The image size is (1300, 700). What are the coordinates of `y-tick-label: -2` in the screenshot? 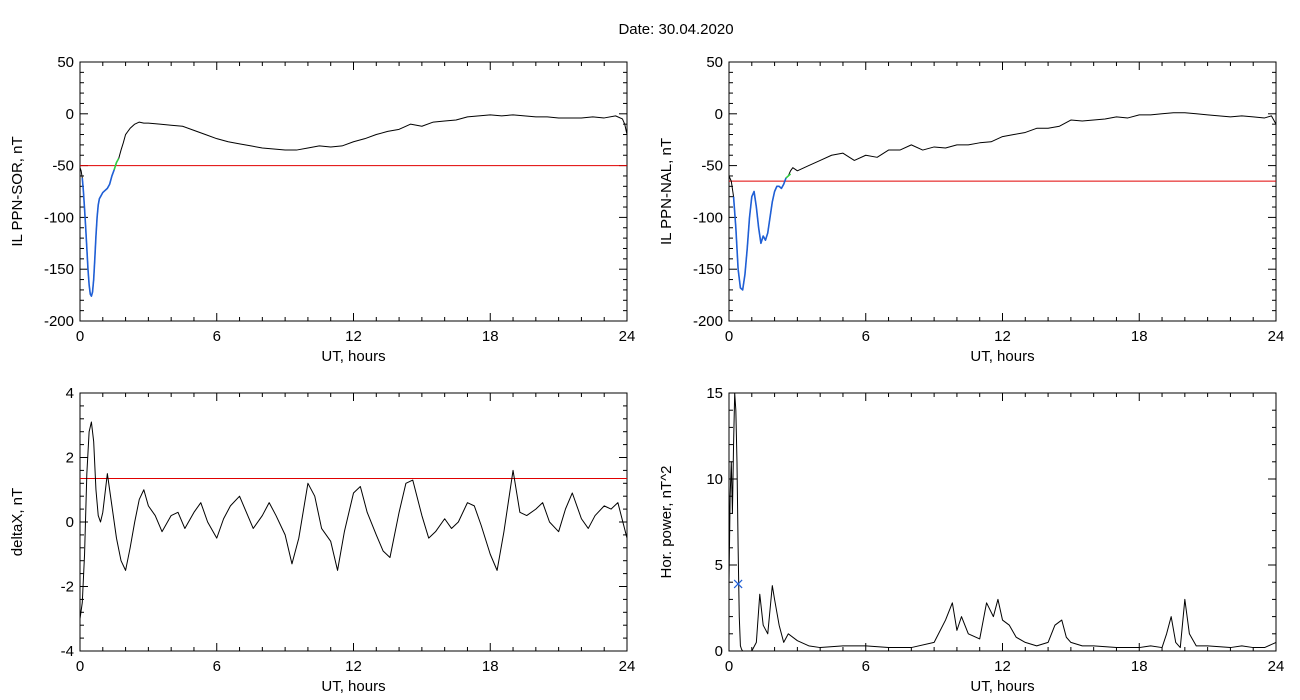 It's located at (67, 587).